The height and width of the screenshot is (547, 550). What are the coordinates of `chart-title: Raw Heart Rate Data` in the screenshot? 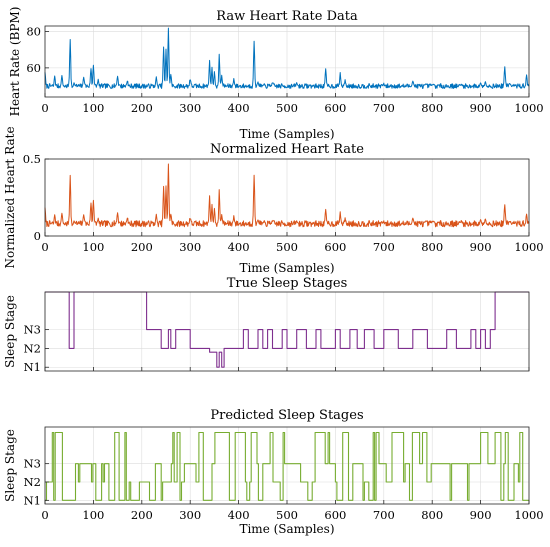 It's located at (287, 16).